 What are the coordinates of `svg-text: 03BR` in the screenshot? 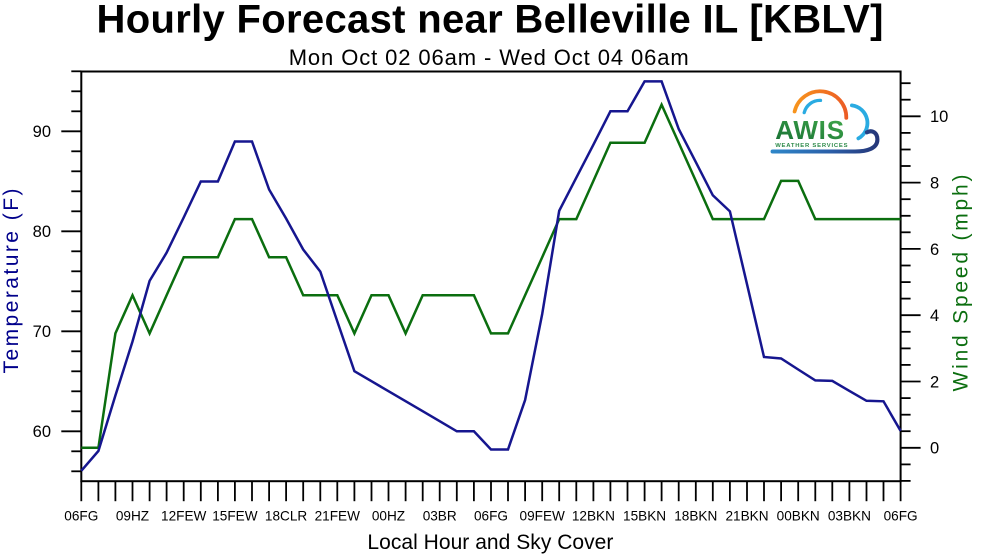 It's located at (440, 516).